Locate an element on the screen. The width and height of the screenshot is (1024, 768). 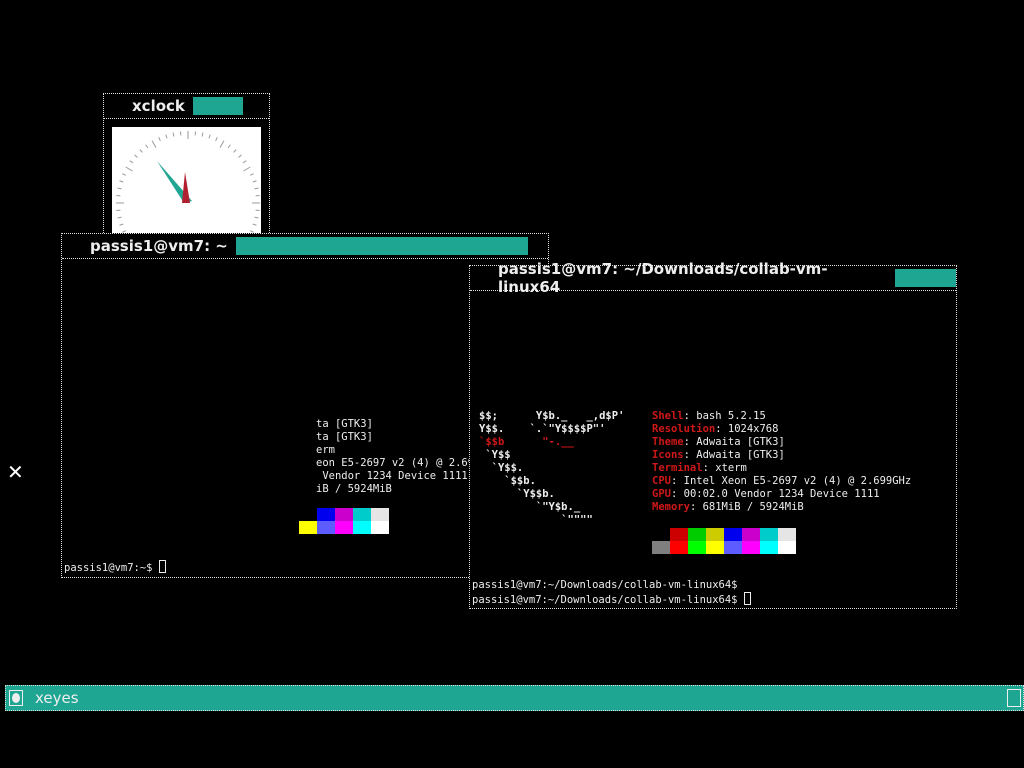
ascii-logo-line: Y$$. `.`"Y$$$$P"' is located at coordinates (542, 429).